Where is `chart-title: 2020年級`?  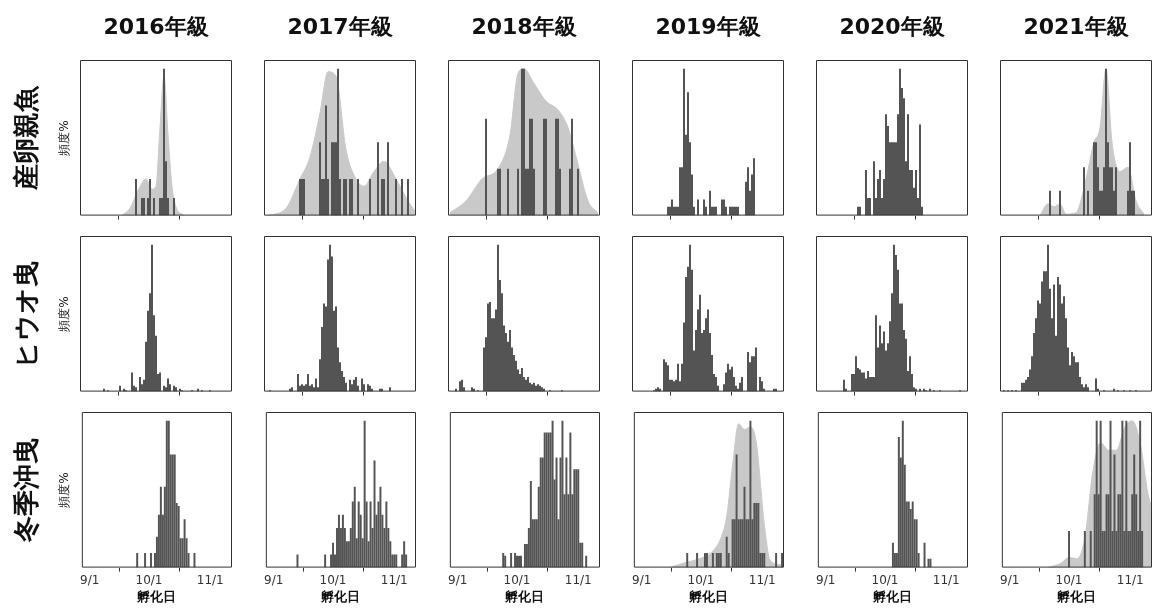 chart-title: 2020年級 is located at coordinates (892, 27).